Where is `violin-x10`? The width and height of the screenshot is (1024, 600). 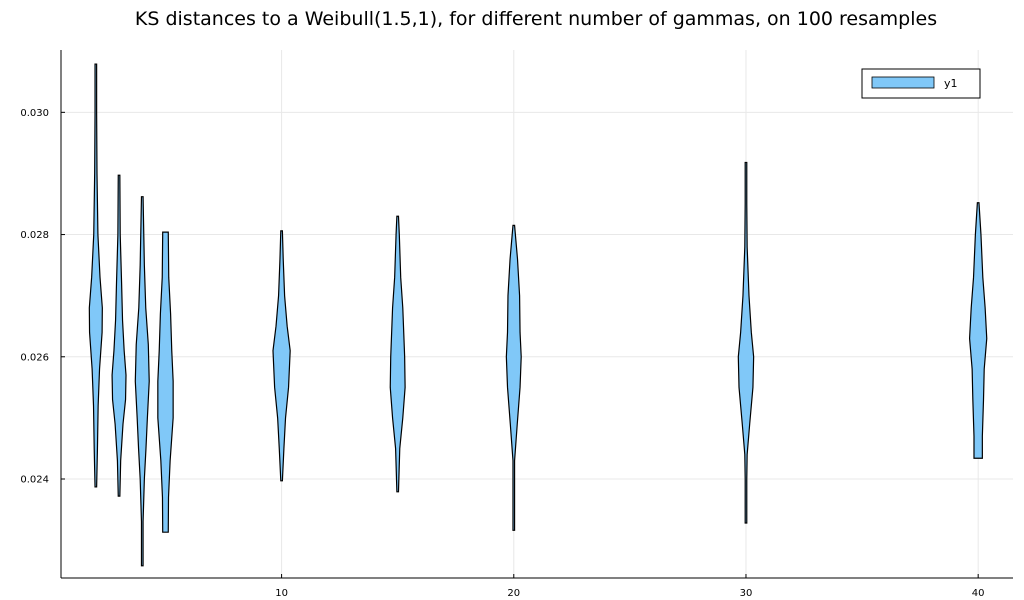
violin-x10 is located at coordinates (281, 356).